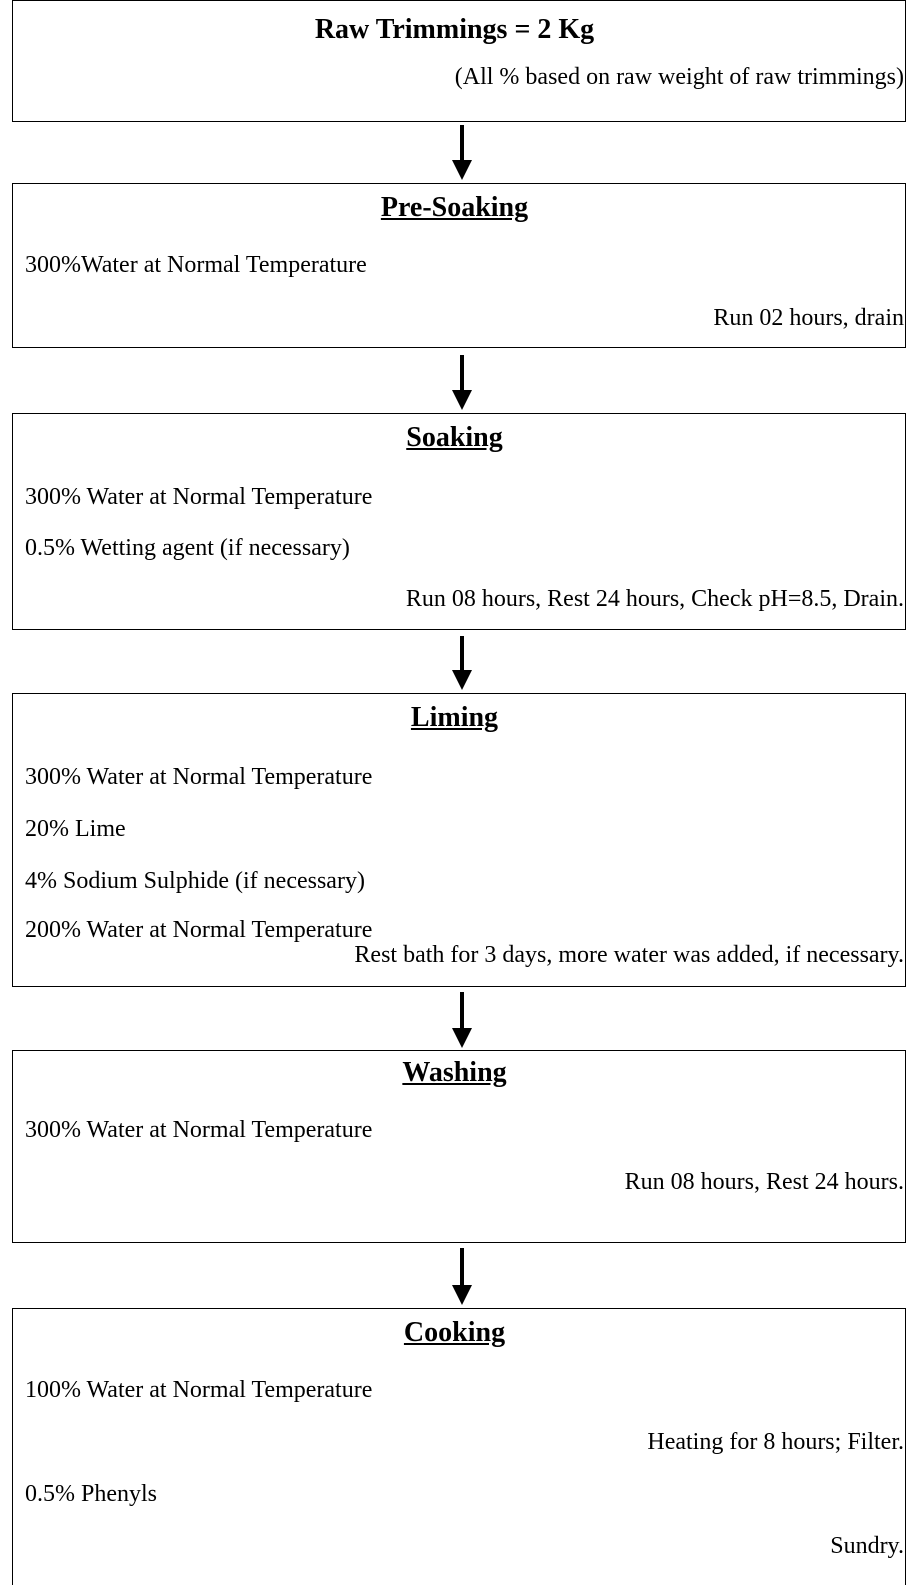  I want to click on step-title: Liming, so click(454, 718).